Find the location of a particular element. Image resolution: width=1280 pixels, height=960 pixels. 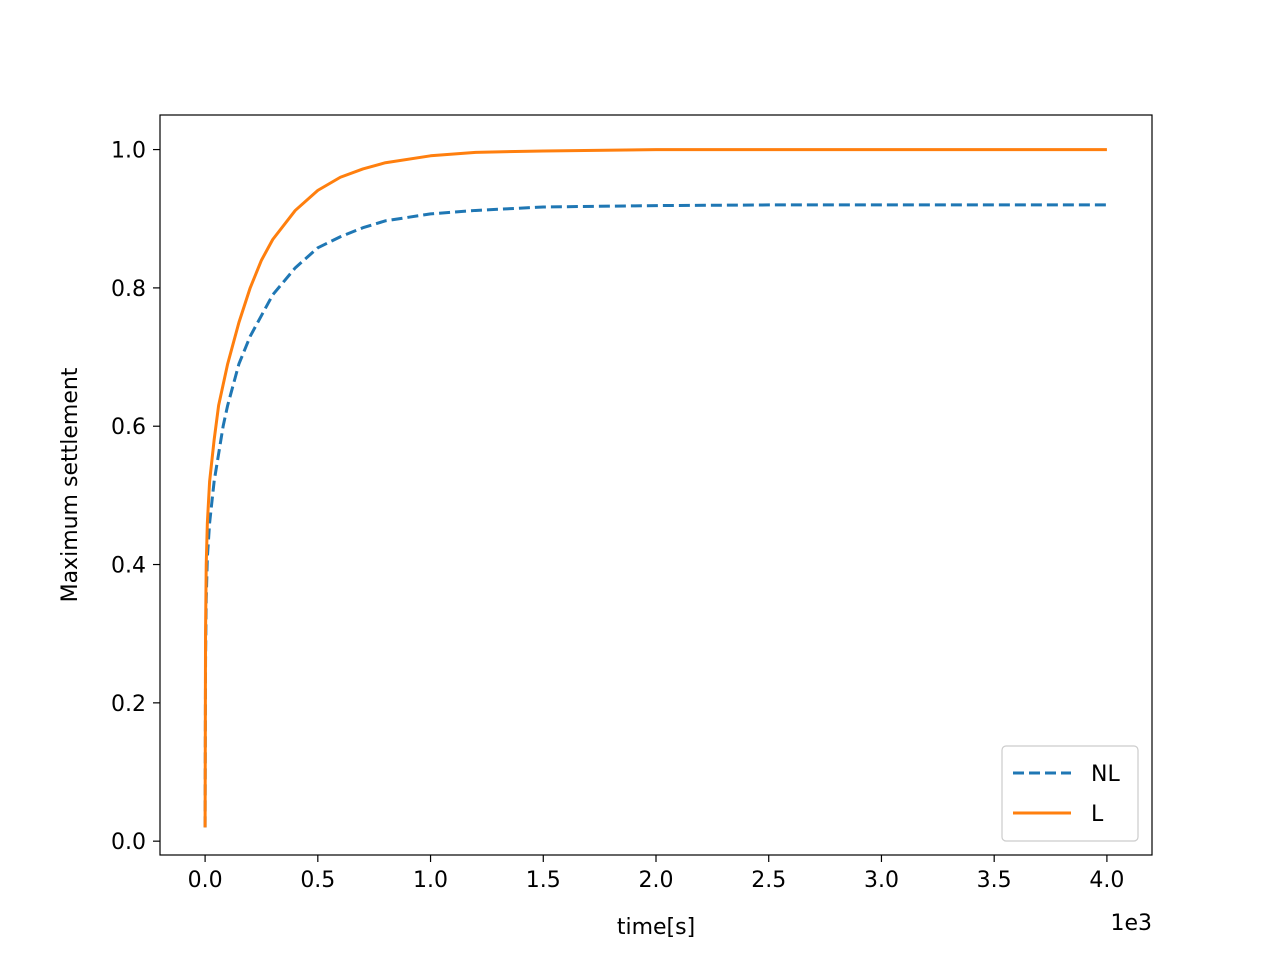

x-tick-label: 2.0 is located at coordinates (656, 880).